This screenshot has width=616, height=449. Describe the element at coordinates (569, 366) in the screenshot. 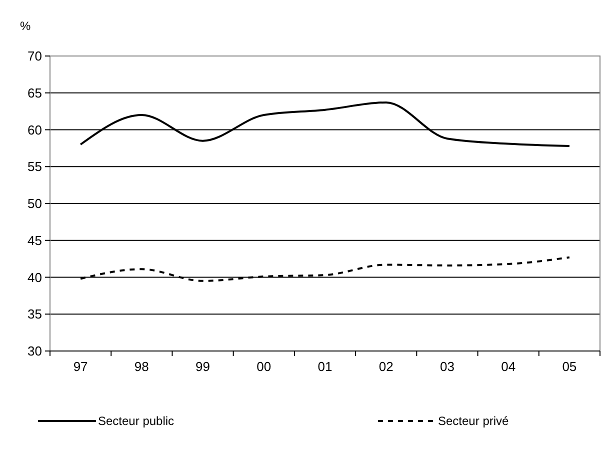

I see `x-tick-label: 05` at that location.